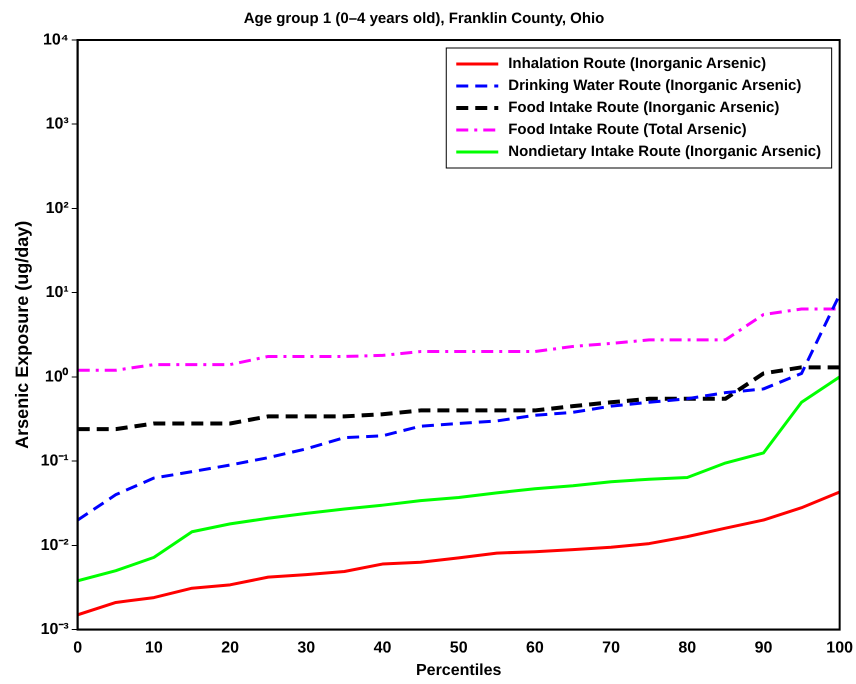 The image size is (856, 684). What do you see at coordinates (54, 545) in the screenshot?
I see `y-tick-label: 10⁻²` at bounding box center [54, 545].